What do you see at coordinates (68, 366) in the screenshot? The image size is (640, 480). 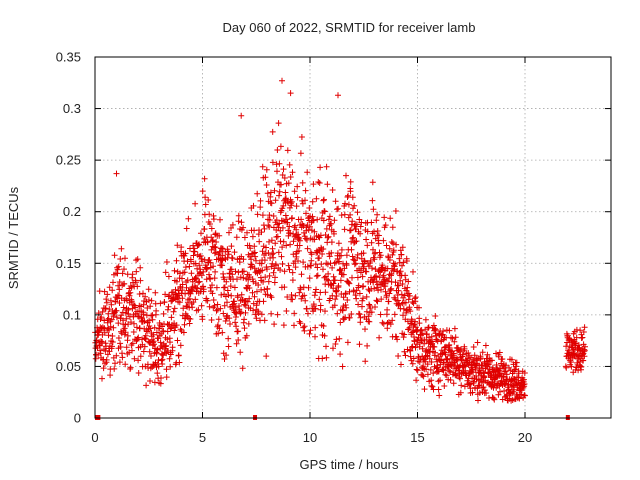 I see `y-tick-label: 0.05` at bounding box center [68, 366].